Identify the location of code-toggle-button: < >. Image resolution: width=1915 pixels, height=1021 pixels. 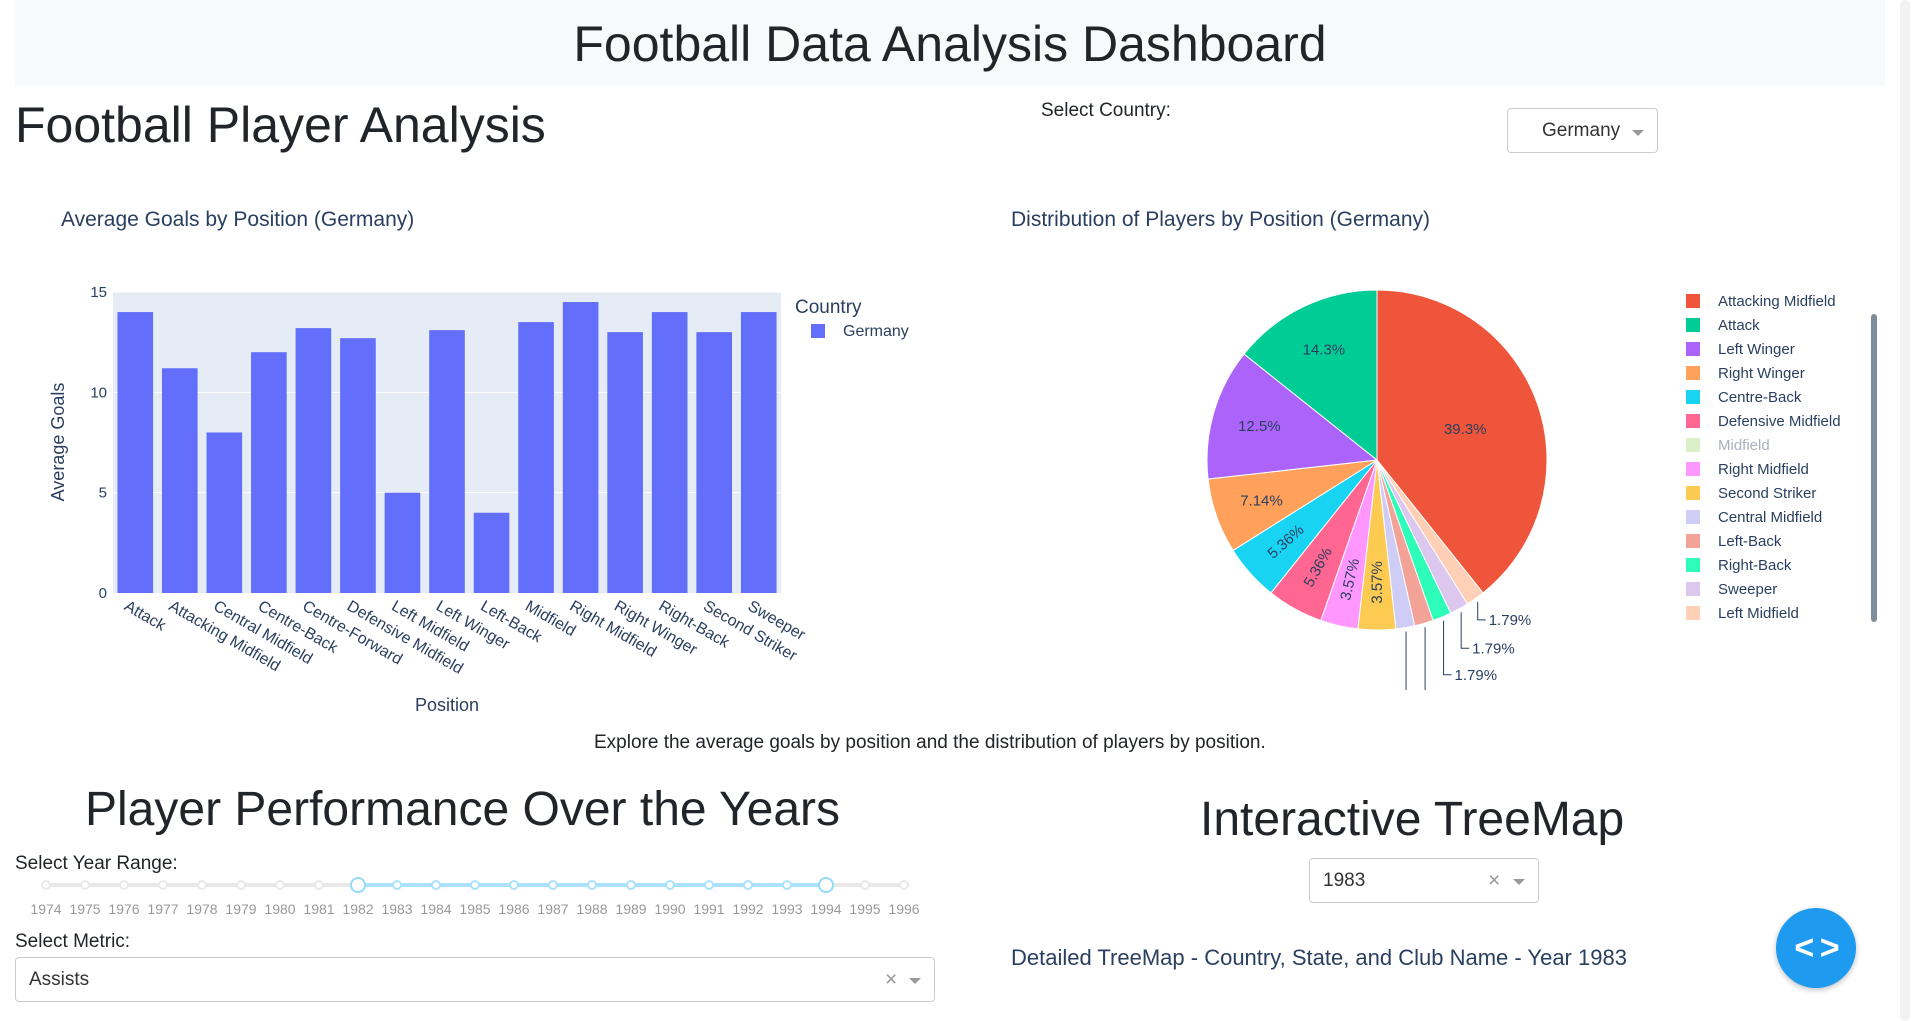
(1816, 948).